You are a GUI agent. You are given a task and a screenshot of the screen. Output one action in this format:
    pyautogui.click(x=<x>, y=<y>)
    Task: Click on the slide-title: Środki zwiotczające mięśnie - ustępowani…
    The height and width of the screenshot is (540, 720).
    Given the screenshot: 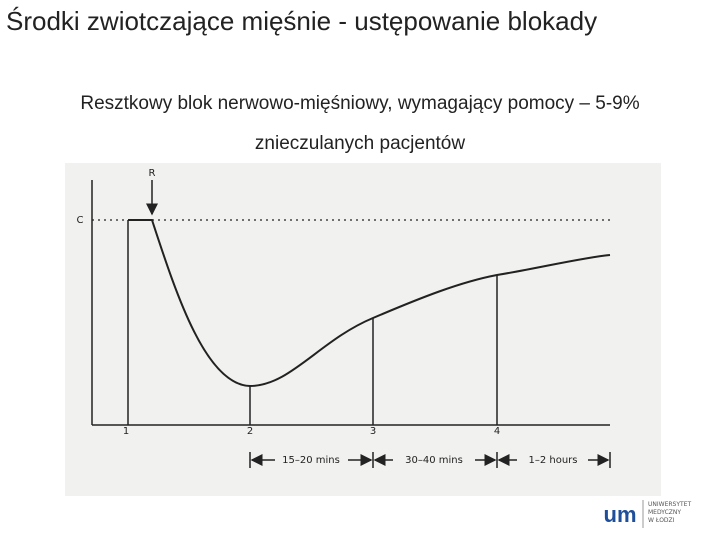 What is the action you would take?
    pyautogui.click(x=302, y=21)
    